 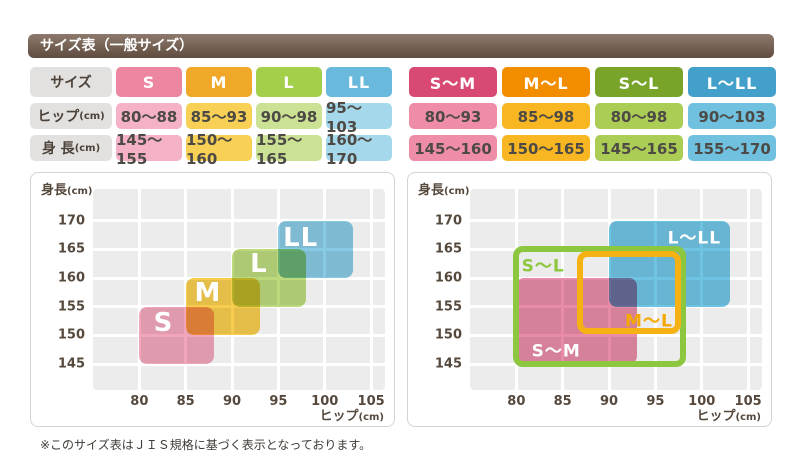 I want to click on table-header-cell-m: M, so click(x=219, y=82).